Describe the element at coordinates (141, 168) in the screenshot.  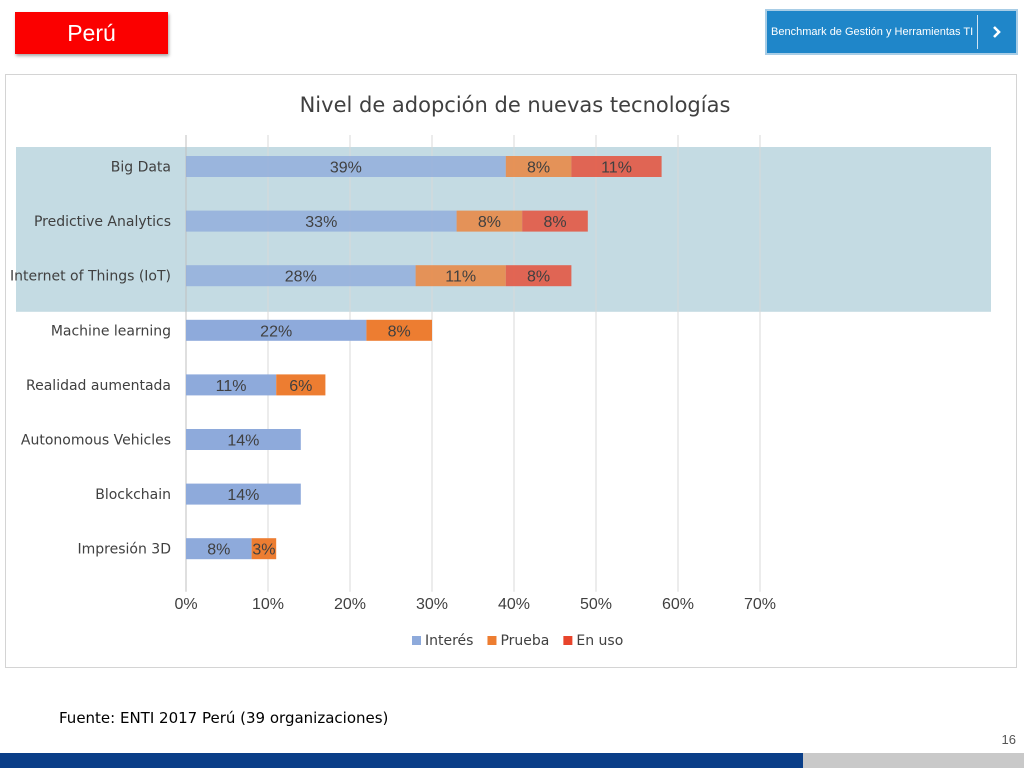
I see `category-label: Big Data` at that location.